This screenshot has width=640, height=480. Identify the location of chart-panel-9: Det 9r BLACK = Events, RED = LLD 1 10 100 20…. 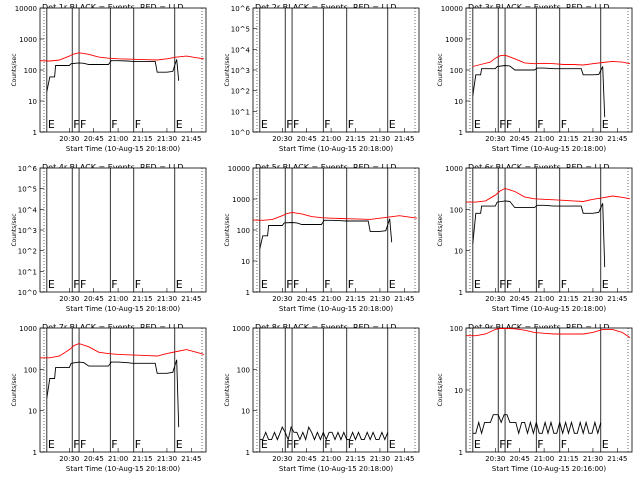
(535, 398).